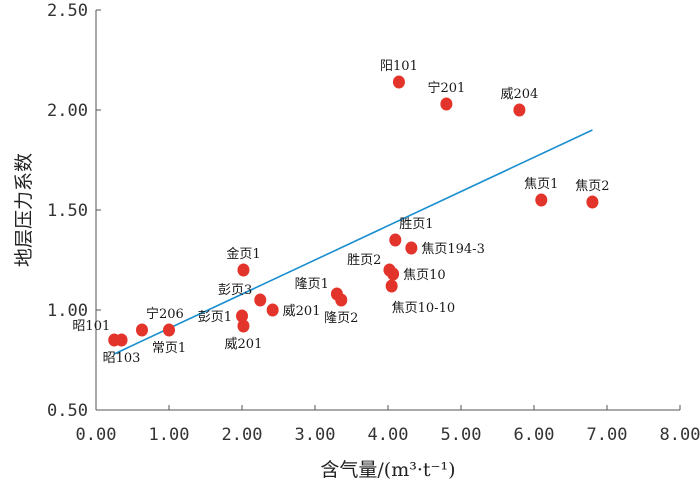 This screenshot has width=700, height=483. Describe the element at coordinates (446, 88) in the screenshot. I see `point-label: 宁201` at that location.